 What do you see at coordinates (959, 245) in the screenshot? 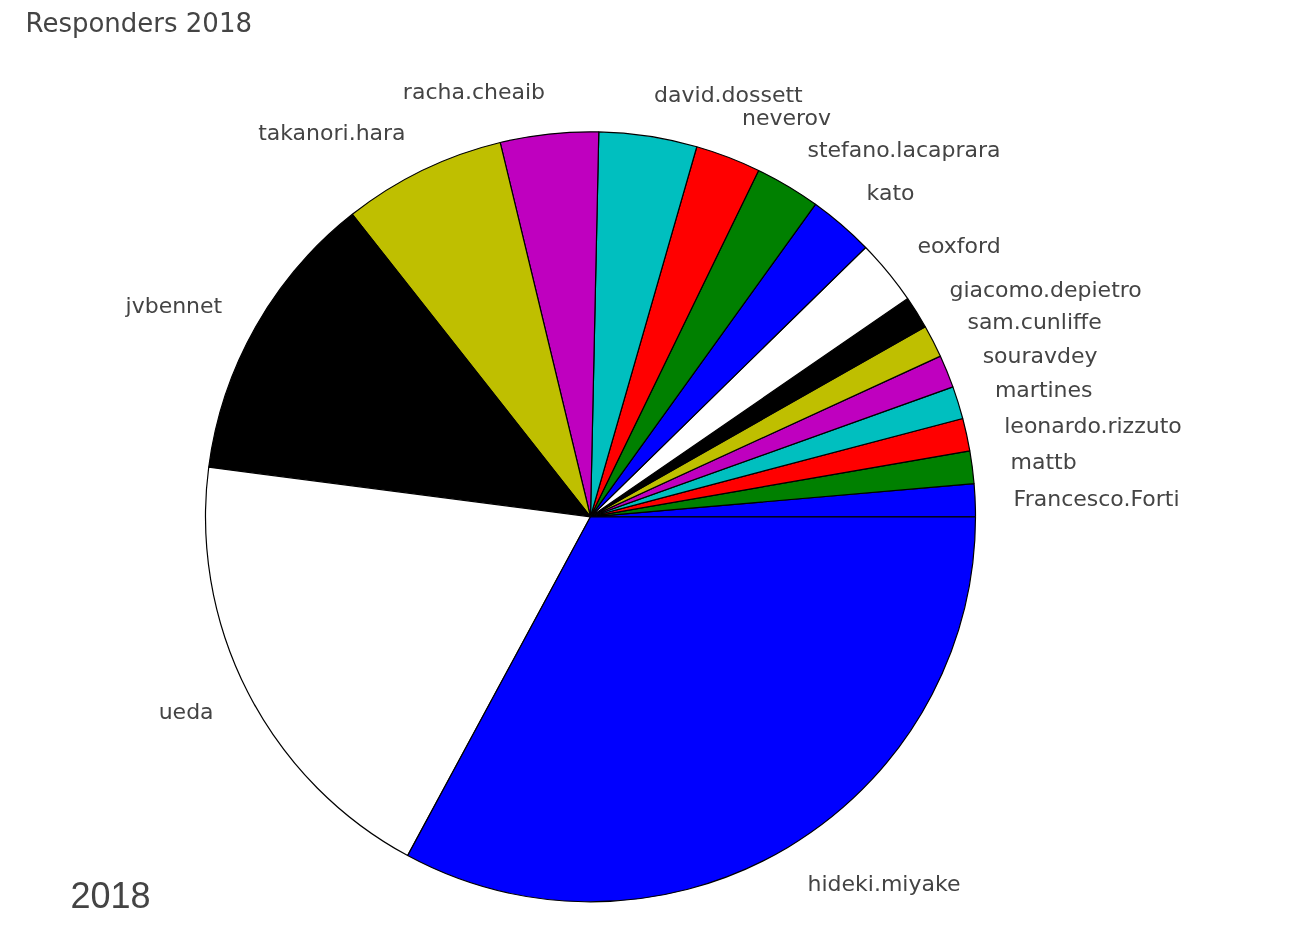
I see `slice-label: eoxford` at bounding box center [959, 245].